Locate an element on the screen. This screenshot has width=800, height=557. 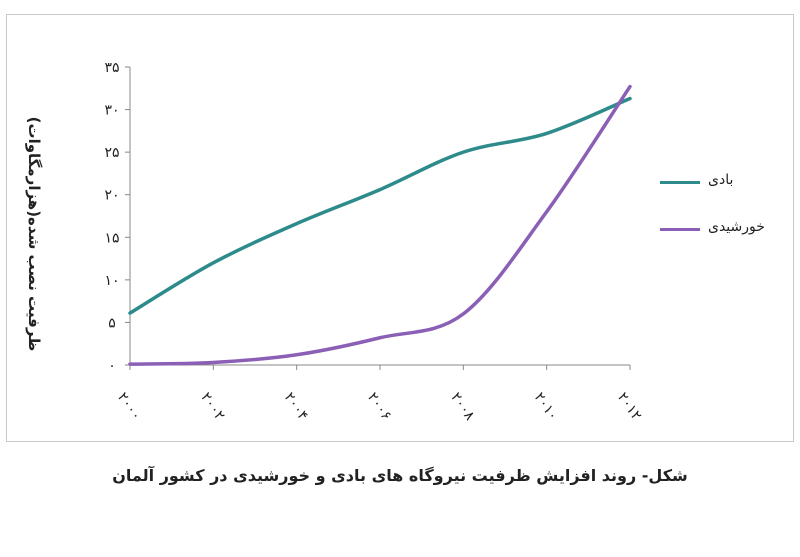
x-tick-label: ۲۰۰۶ is located at coordinates (379, 407).